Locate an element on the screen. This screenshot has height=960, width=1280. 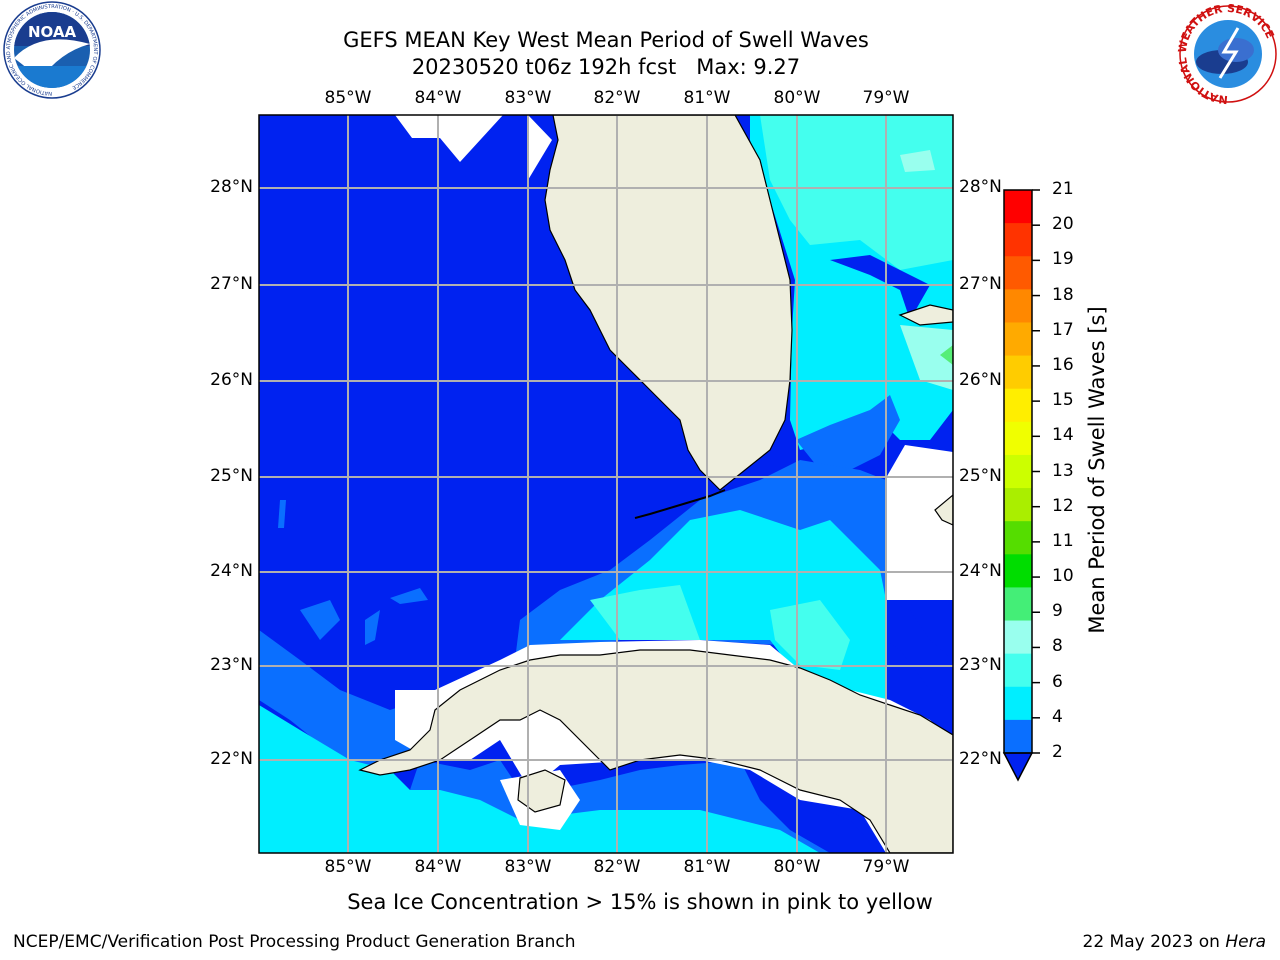
colorbar-tick-label: 17 is located at coordinates (1063, 329).